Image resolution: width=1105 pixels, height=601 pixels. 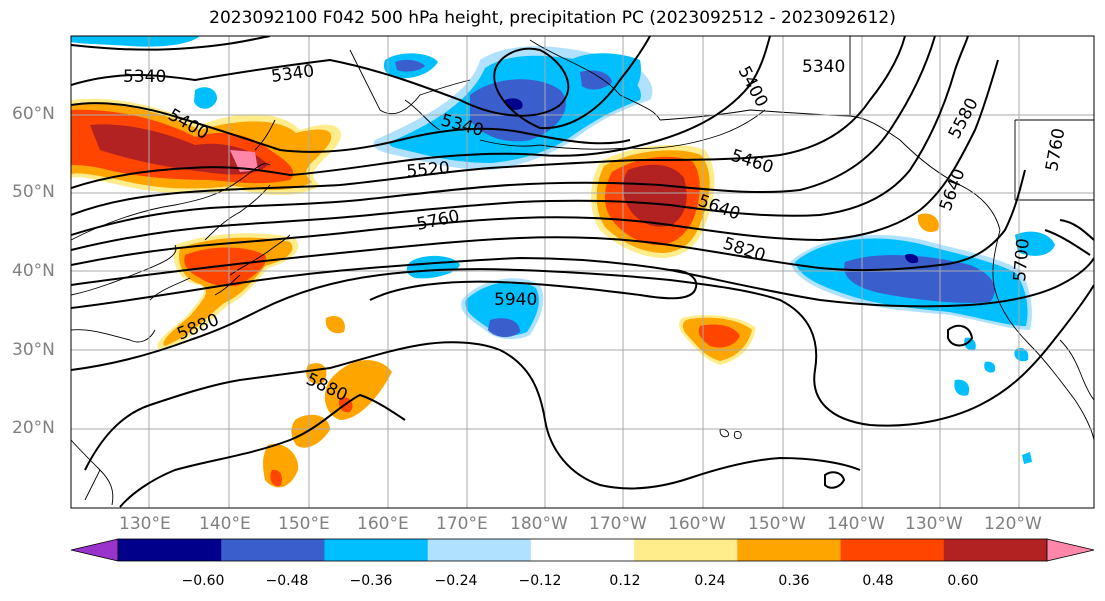 I want to click on contour-label: 5520, so click(x=428, y=170).